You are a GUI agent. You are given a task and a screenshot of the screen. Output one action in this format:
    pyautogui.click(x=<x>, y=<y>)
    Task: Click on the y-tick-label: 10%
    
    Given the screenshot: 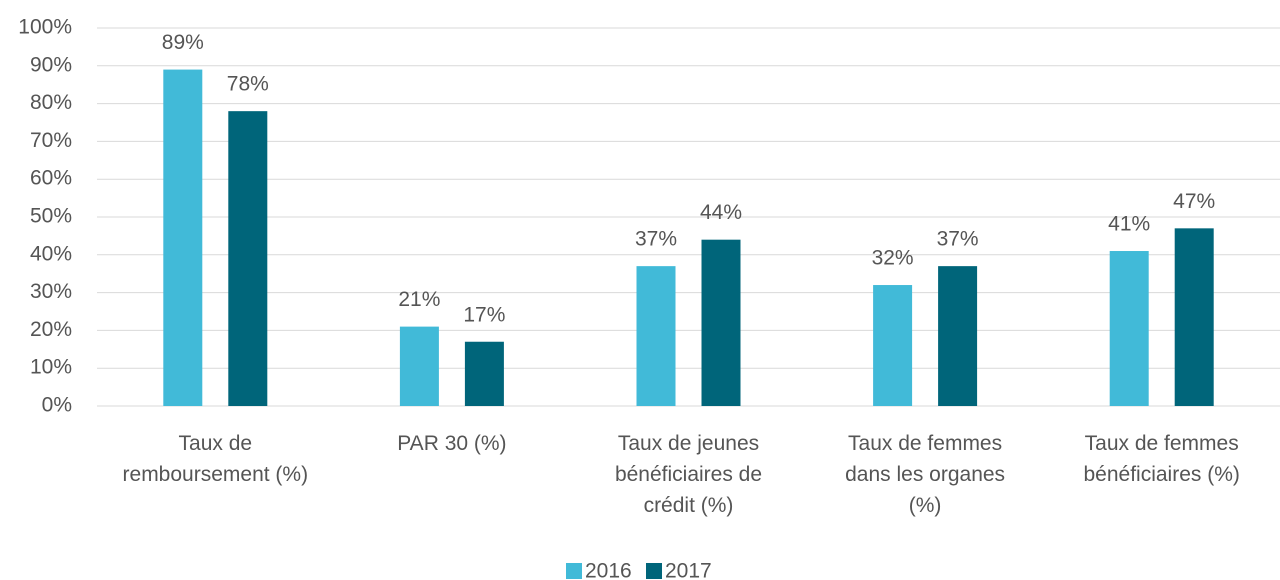 What is the action you would take?
    pyautogui.click(x=51, y=367)
    